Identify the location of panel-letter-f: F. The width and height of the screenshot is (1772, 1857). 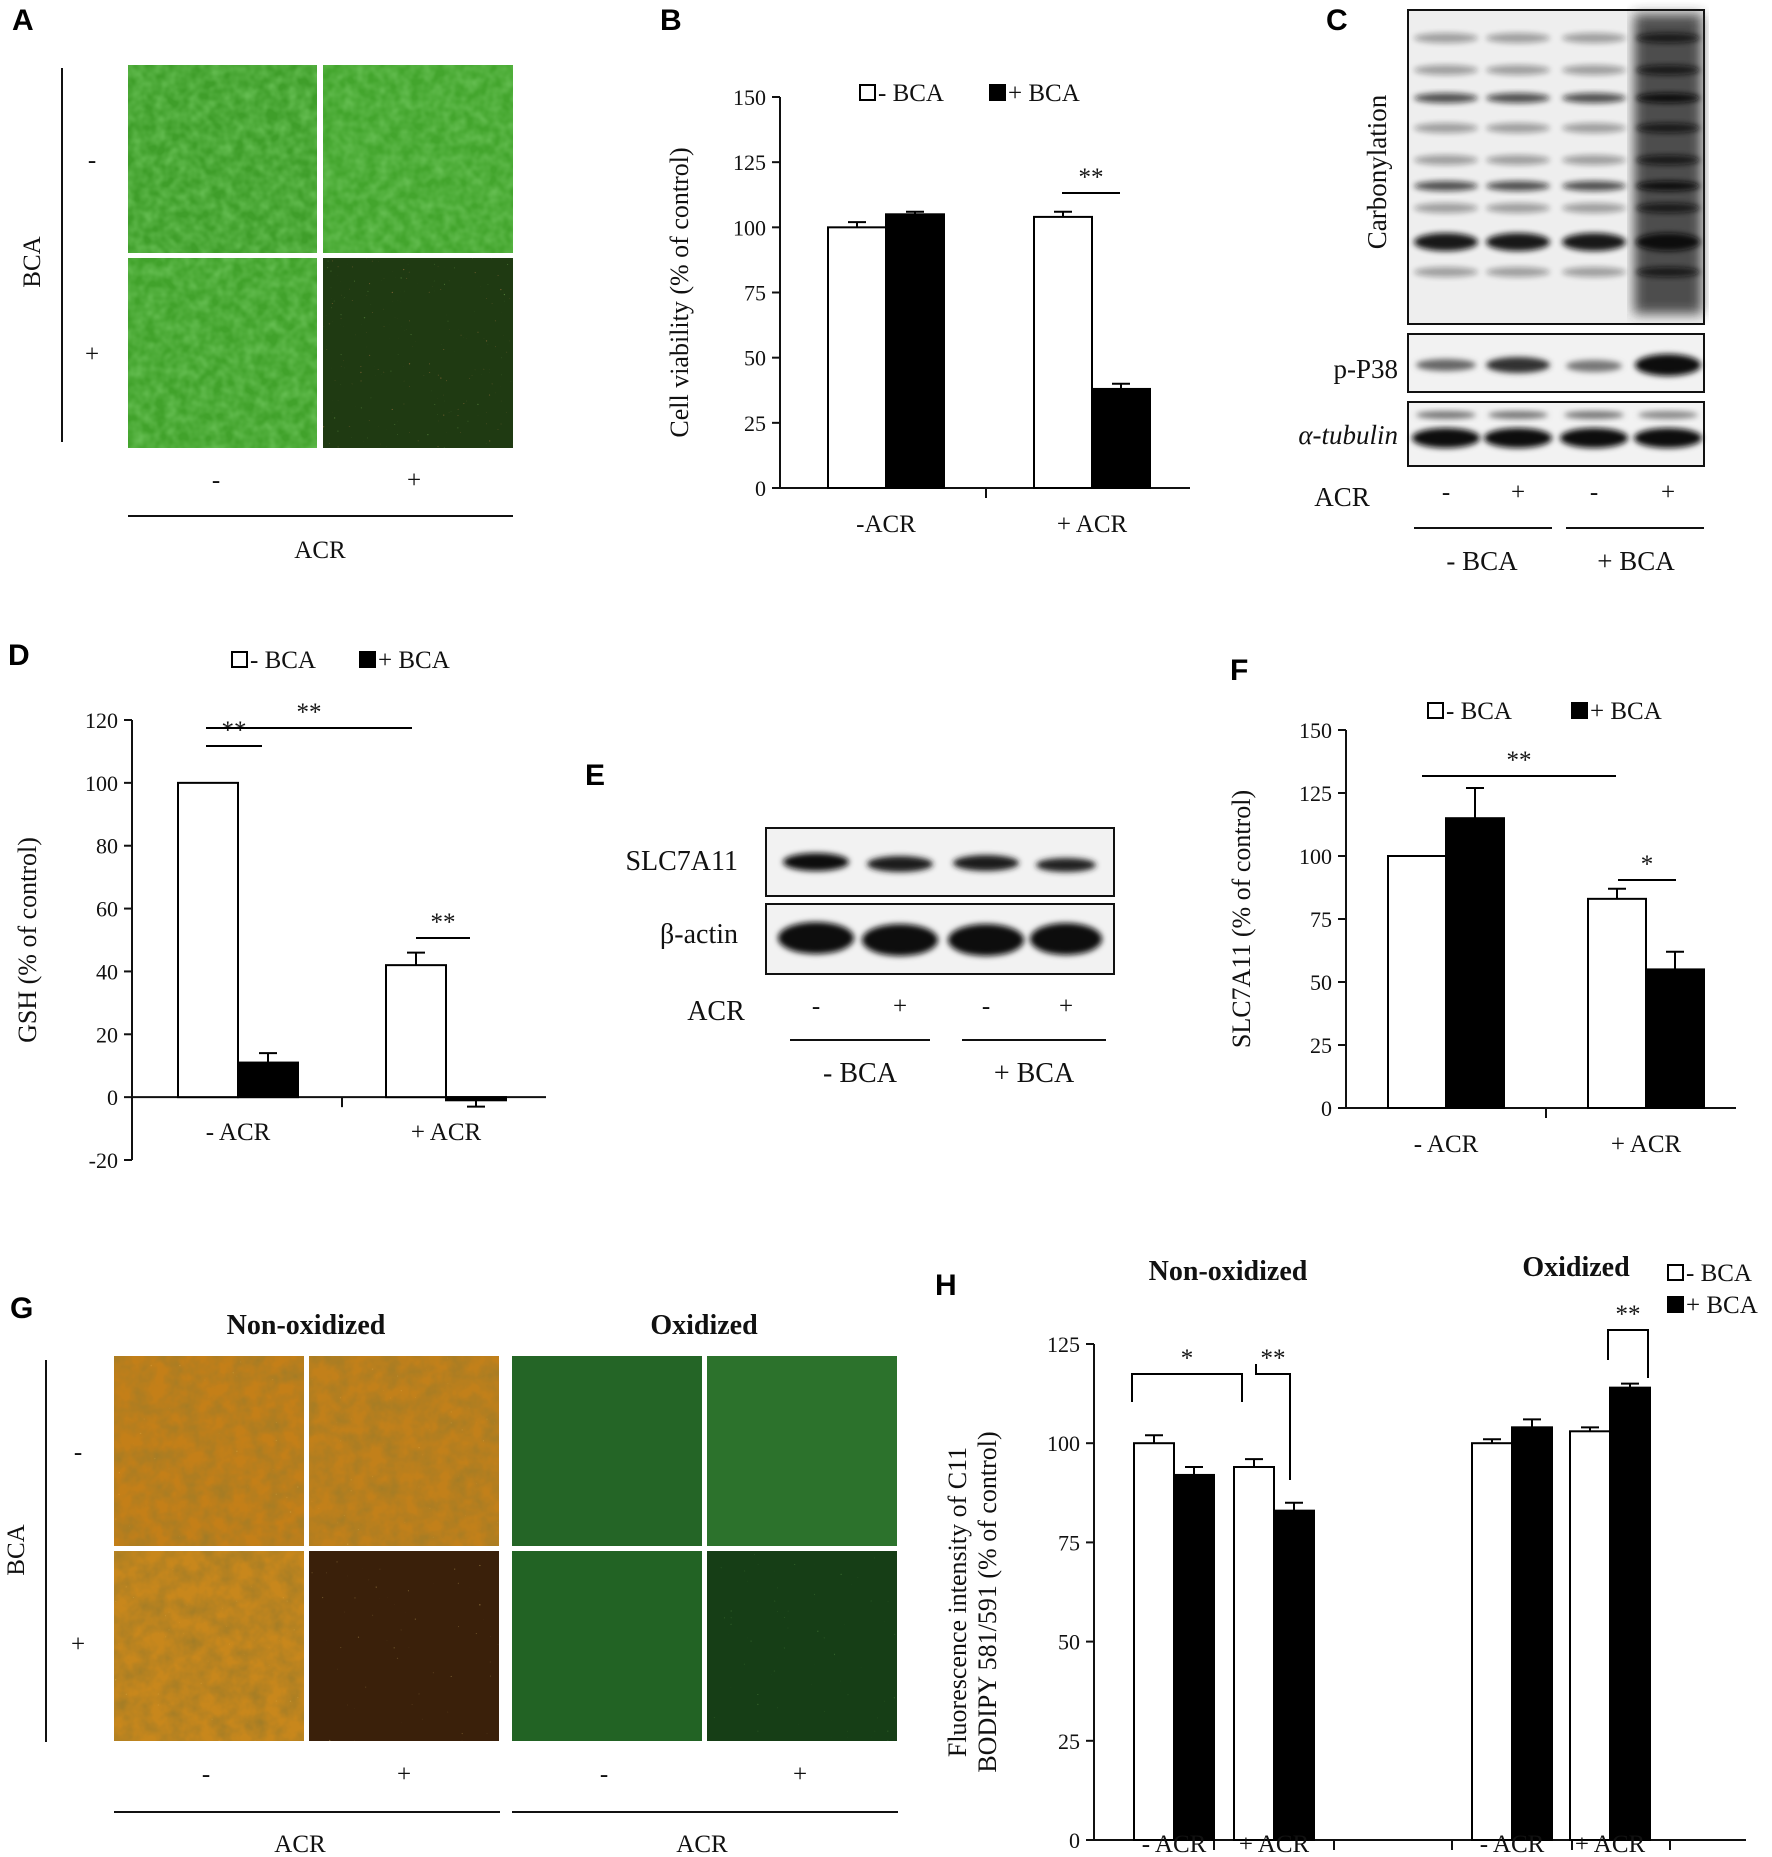
(1239, 670).